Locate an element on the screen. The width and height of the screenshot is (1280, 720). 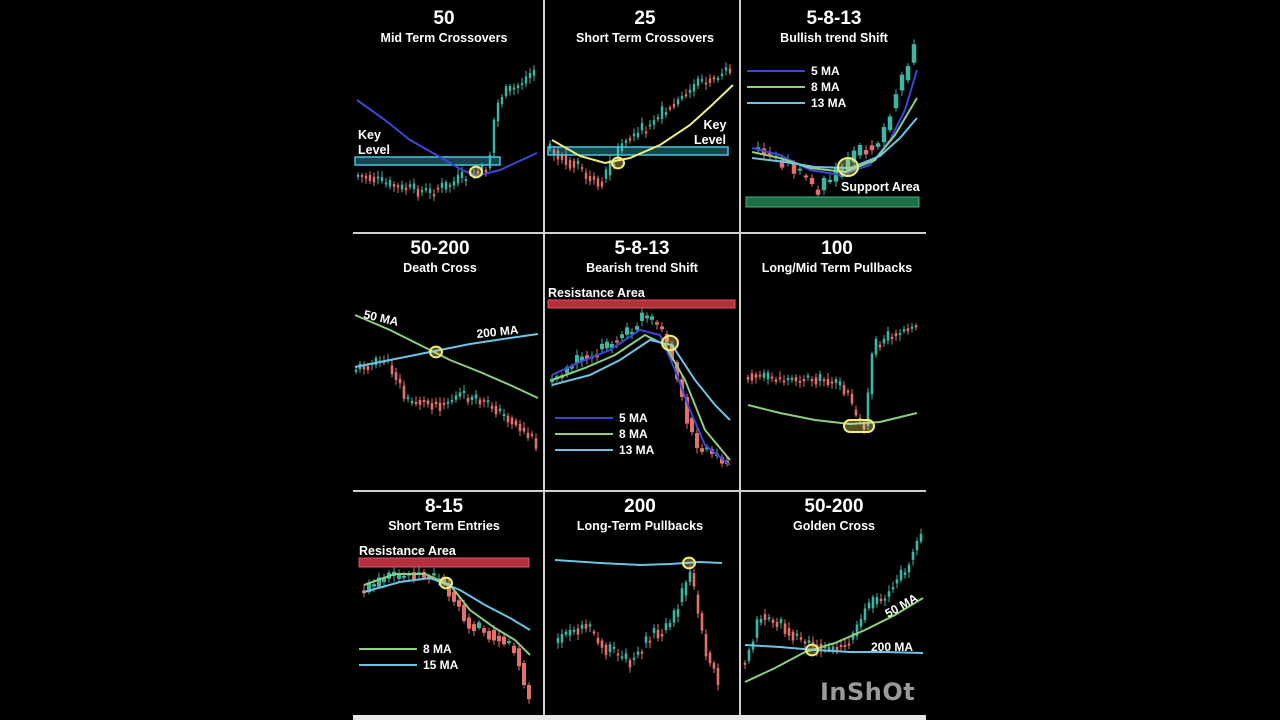
ma-25-line is located at coordinates (642, 124).